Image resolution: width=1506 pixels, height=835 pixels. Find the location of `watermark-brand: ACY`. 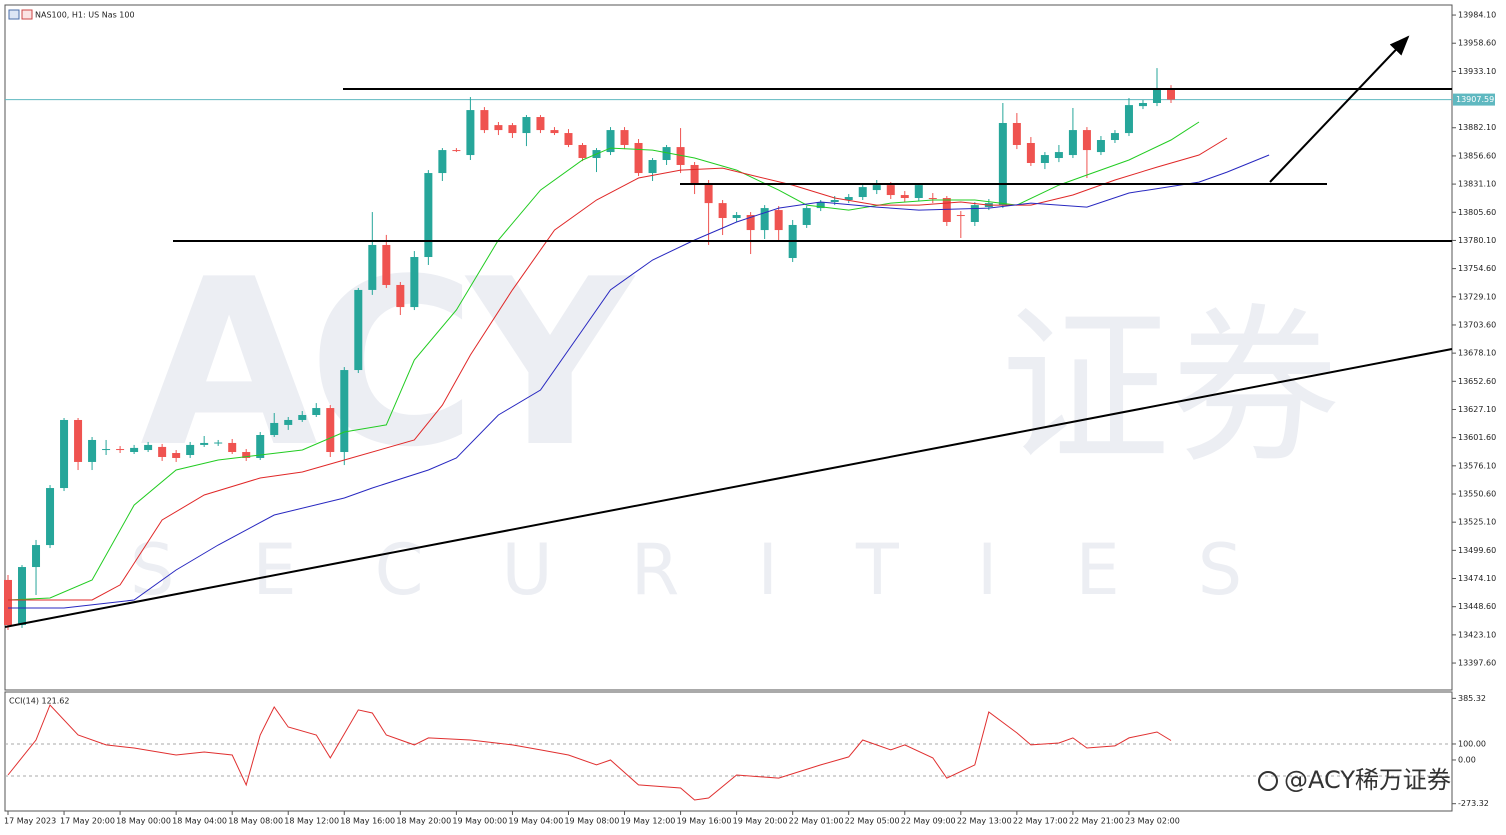

watermark-brand: ACY is located at coordinates (388, 364).